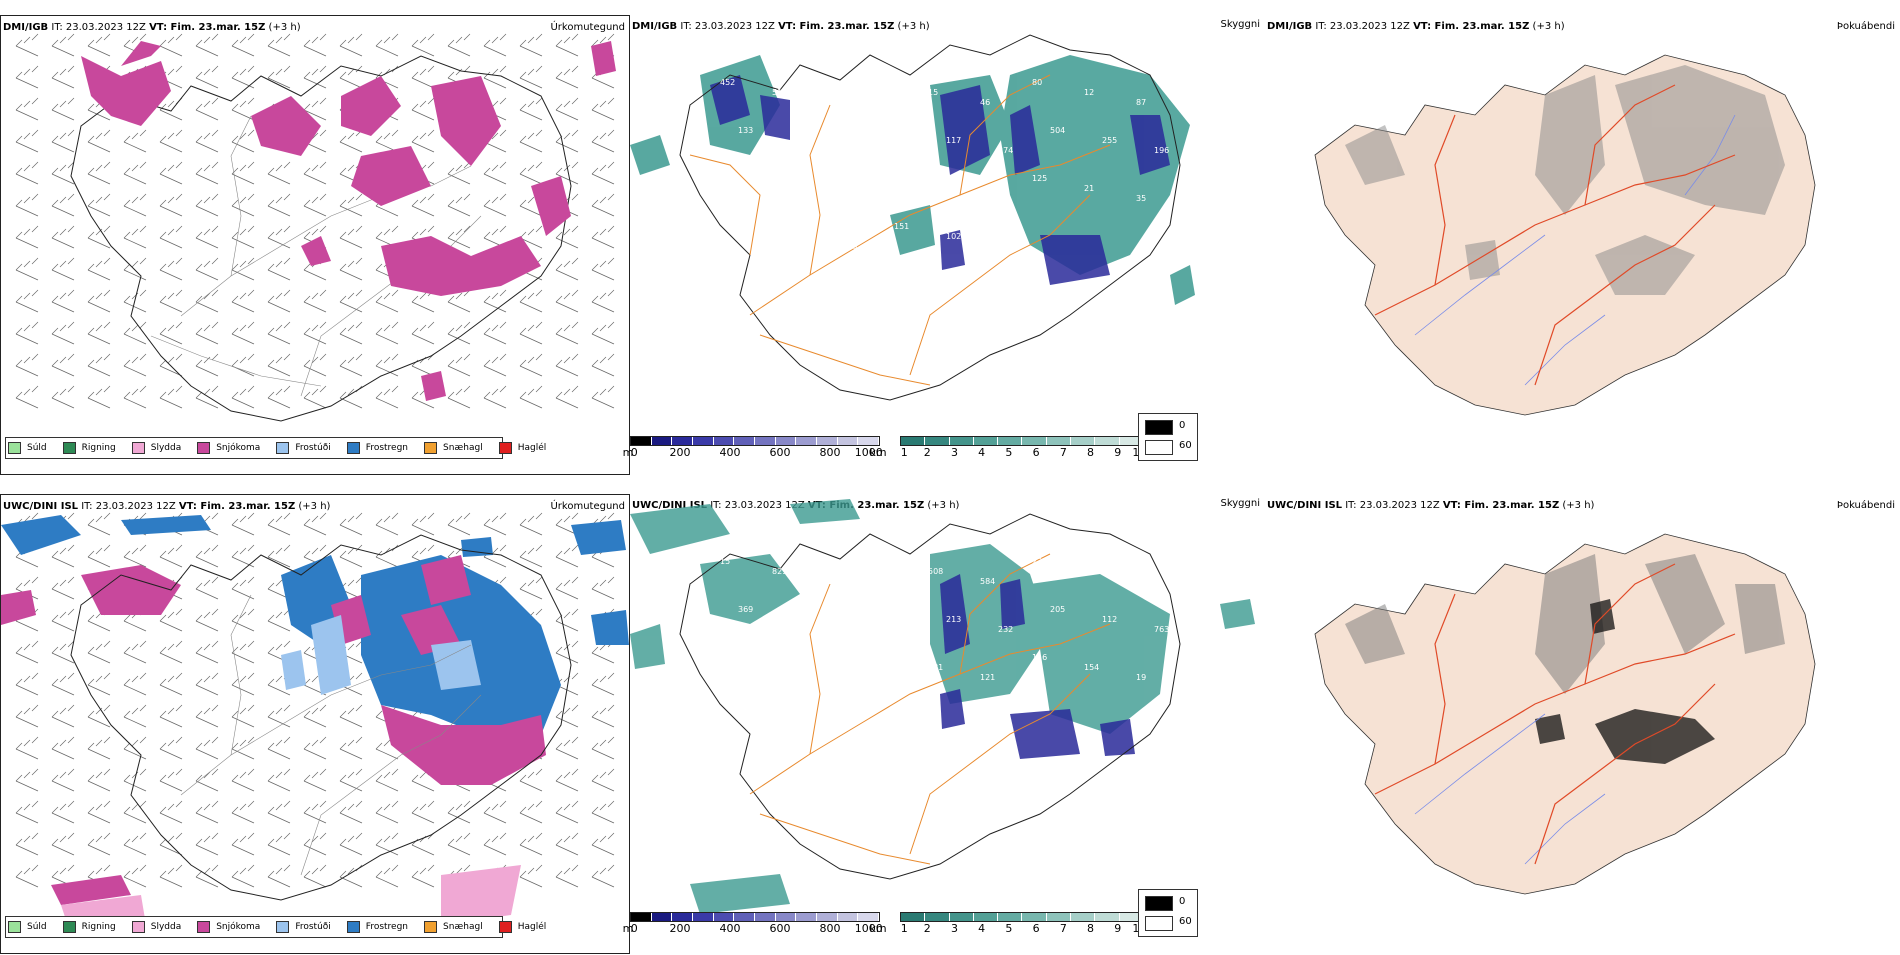 The height and width of the screenshot is (955, 1900). Describe the element at coordinates (753, 924) in the screenshot. I see `ceiling-colorbar: m 0 200 400 600 800 1000` at that location.